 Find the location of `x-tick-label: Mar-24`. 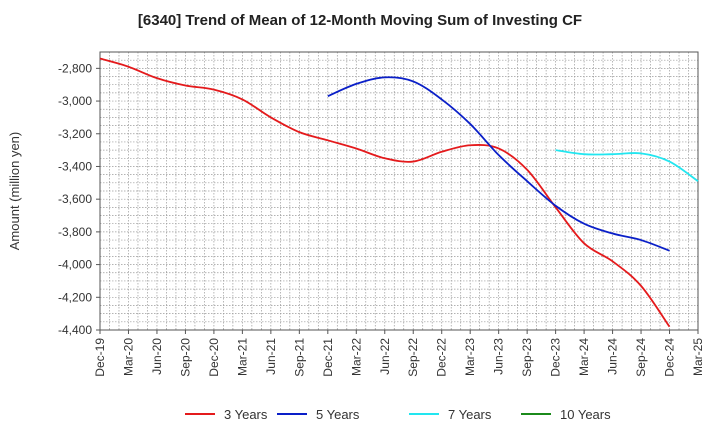

x-tick-label: Mar-24 is located at coordinates (584, 357).